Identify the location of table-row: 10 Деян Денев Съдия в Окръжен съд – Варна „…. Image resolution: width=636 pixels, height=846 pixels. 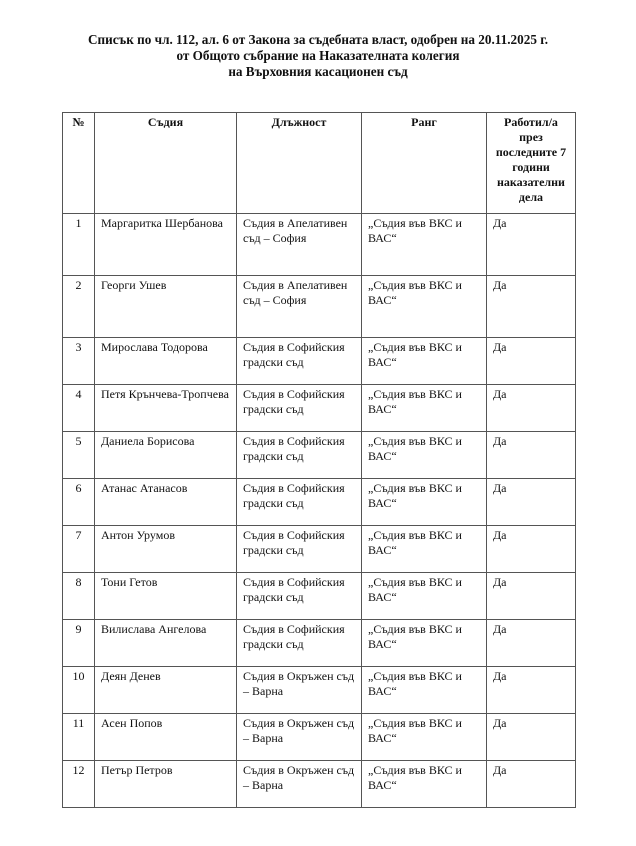
(319, 690).